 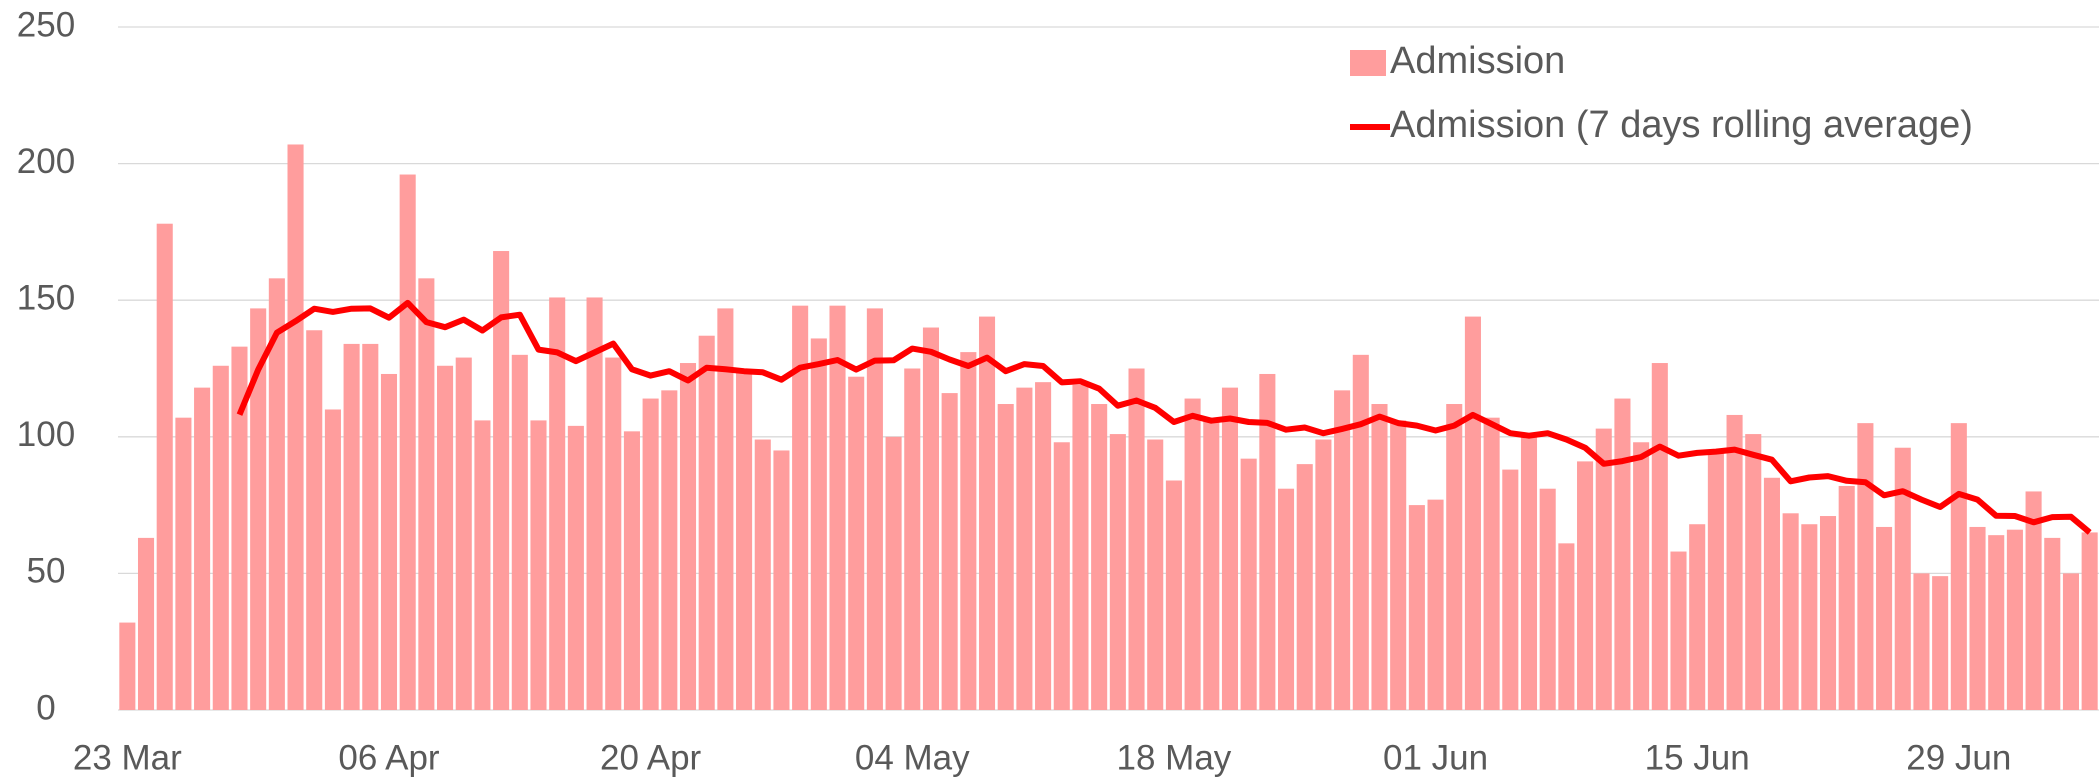 What do you see at coordinates (912, 757) in the screenshot?
I see `x-tick-label: 04 May` at bounding box center [912, 757].